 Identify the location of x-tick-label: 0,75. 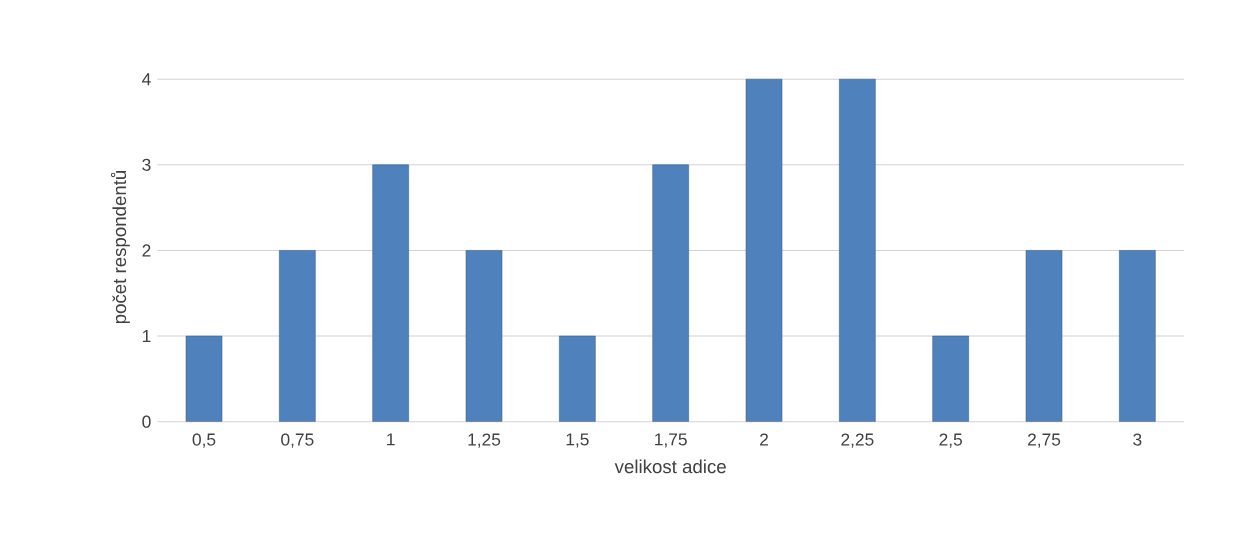
(297, 440).